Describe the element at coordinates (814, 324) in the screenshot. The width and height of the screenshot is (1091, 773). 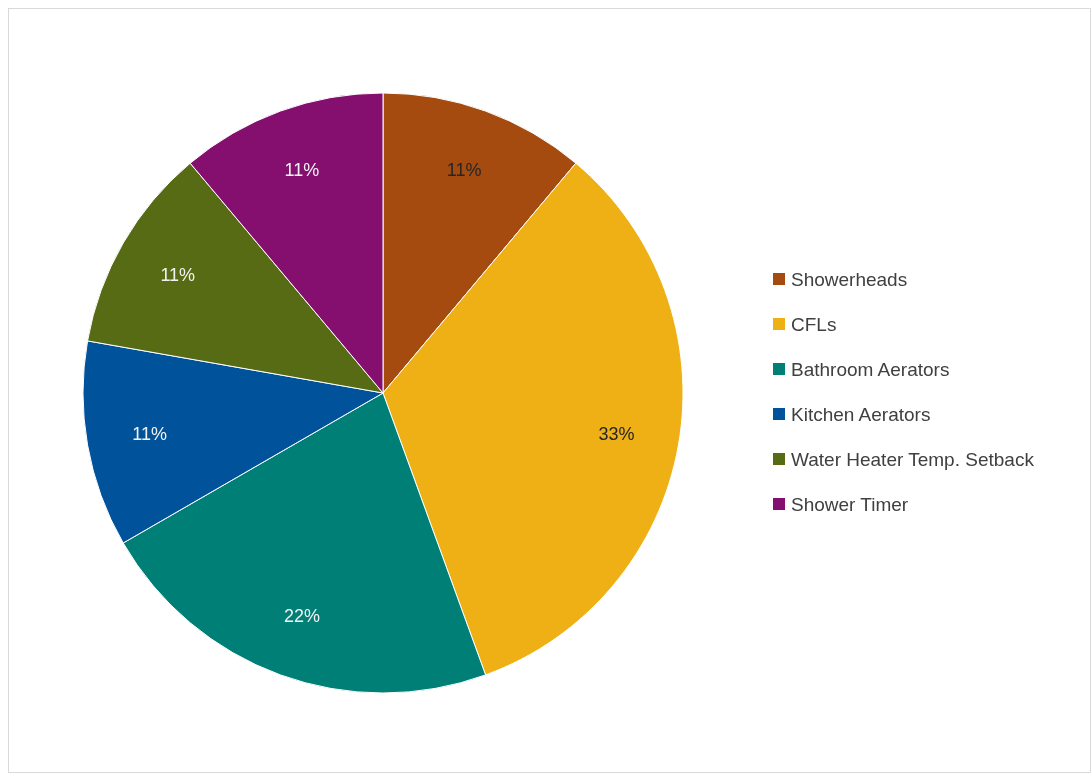
I see `legend-label: CFLs` at that location.